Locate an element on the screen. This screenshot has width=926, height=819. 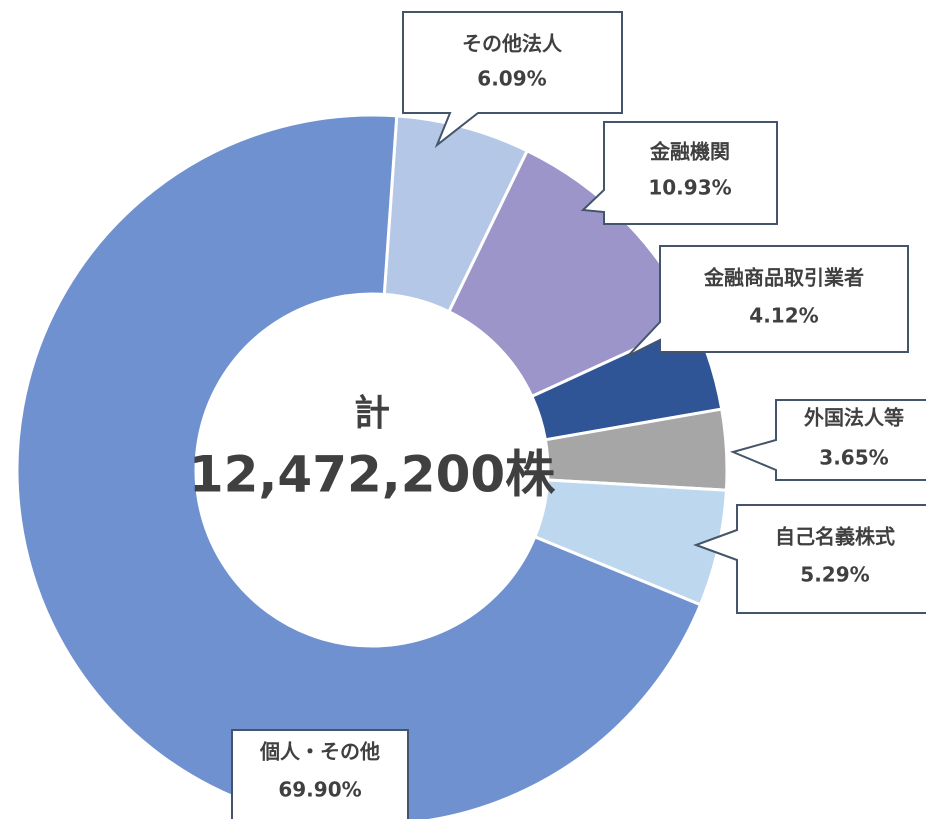
category-label: 個人・その他 is located at coordinates (319, 752).